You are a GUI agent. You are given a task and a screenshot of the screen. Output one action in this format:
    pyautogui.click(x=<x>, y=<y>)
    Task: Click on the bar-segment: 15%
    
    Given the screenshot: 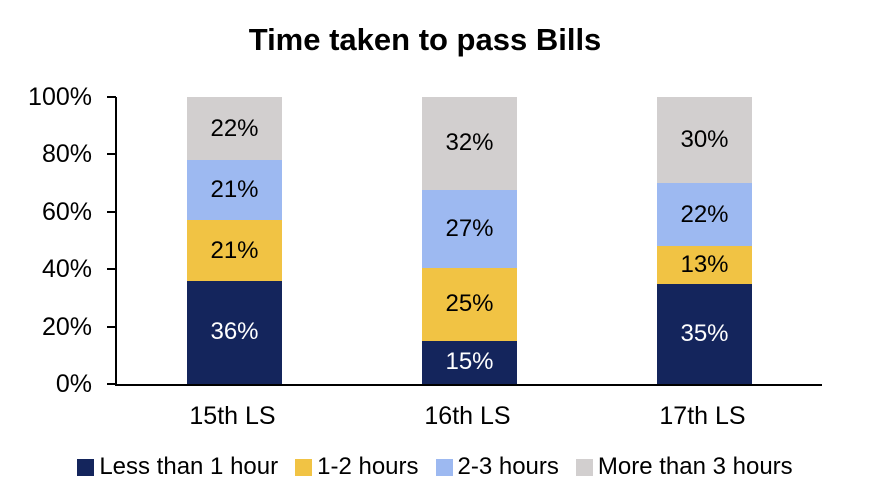 What is the action you would take?
    pyautogui.click(x=469, y=362)
    